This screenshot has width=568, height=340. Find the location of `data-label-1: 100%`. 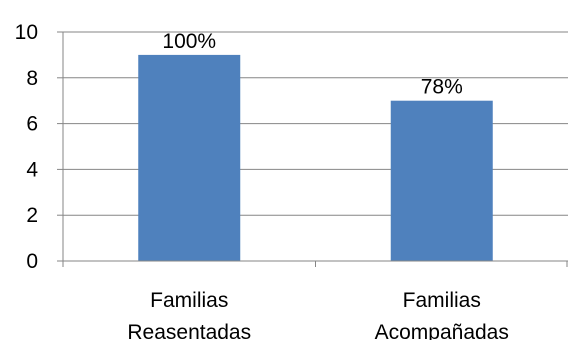

data-label-1: 100% is located at coordinates (189, 41).